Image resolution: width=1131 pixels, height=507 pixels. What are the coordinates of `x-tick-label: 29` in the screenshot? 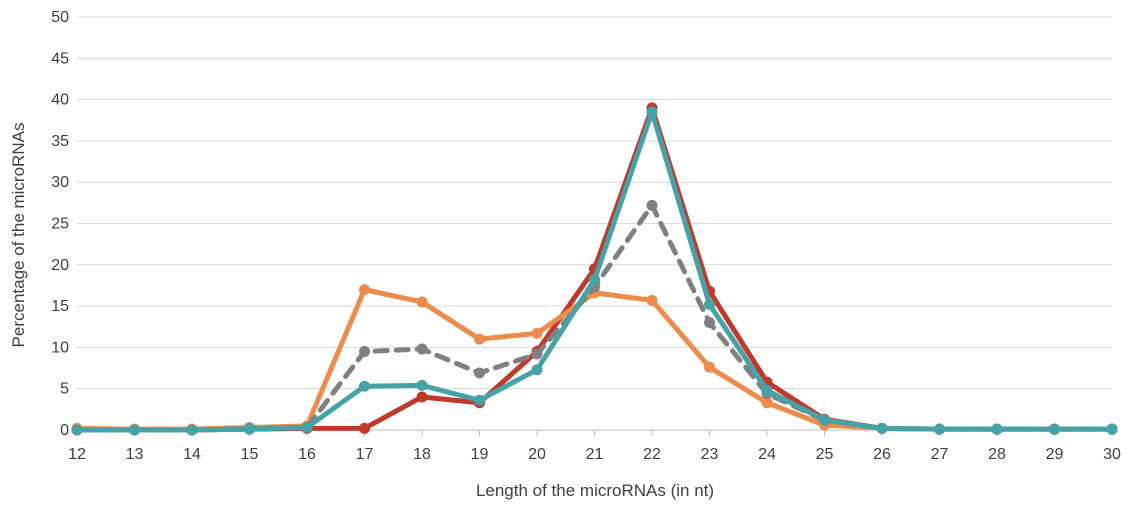 It's located at (1055, 454).